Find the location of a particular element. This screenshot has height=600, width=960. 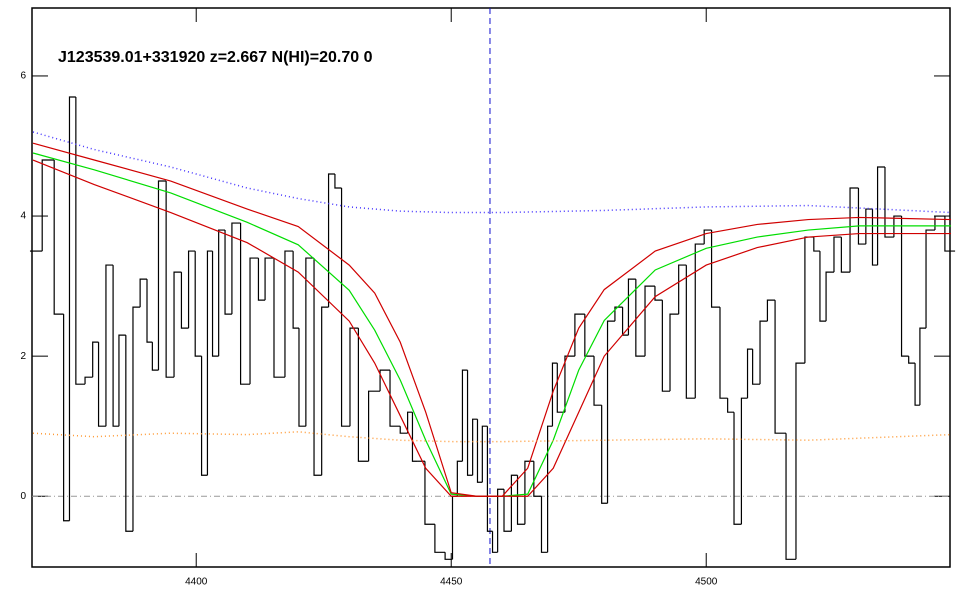

annotation: J123539.01+331920 z=2.667 N(HI)=20.70 0 is located at coordinates (215, 57).